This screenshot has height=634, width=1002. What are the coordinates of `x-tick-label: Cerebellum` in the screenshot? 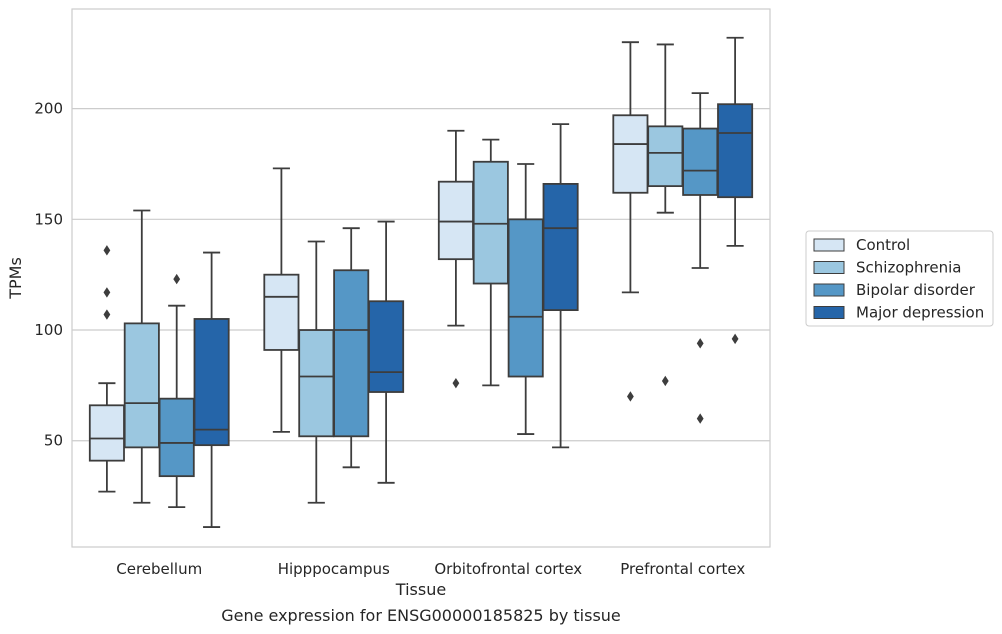 It's located at (159, 569).